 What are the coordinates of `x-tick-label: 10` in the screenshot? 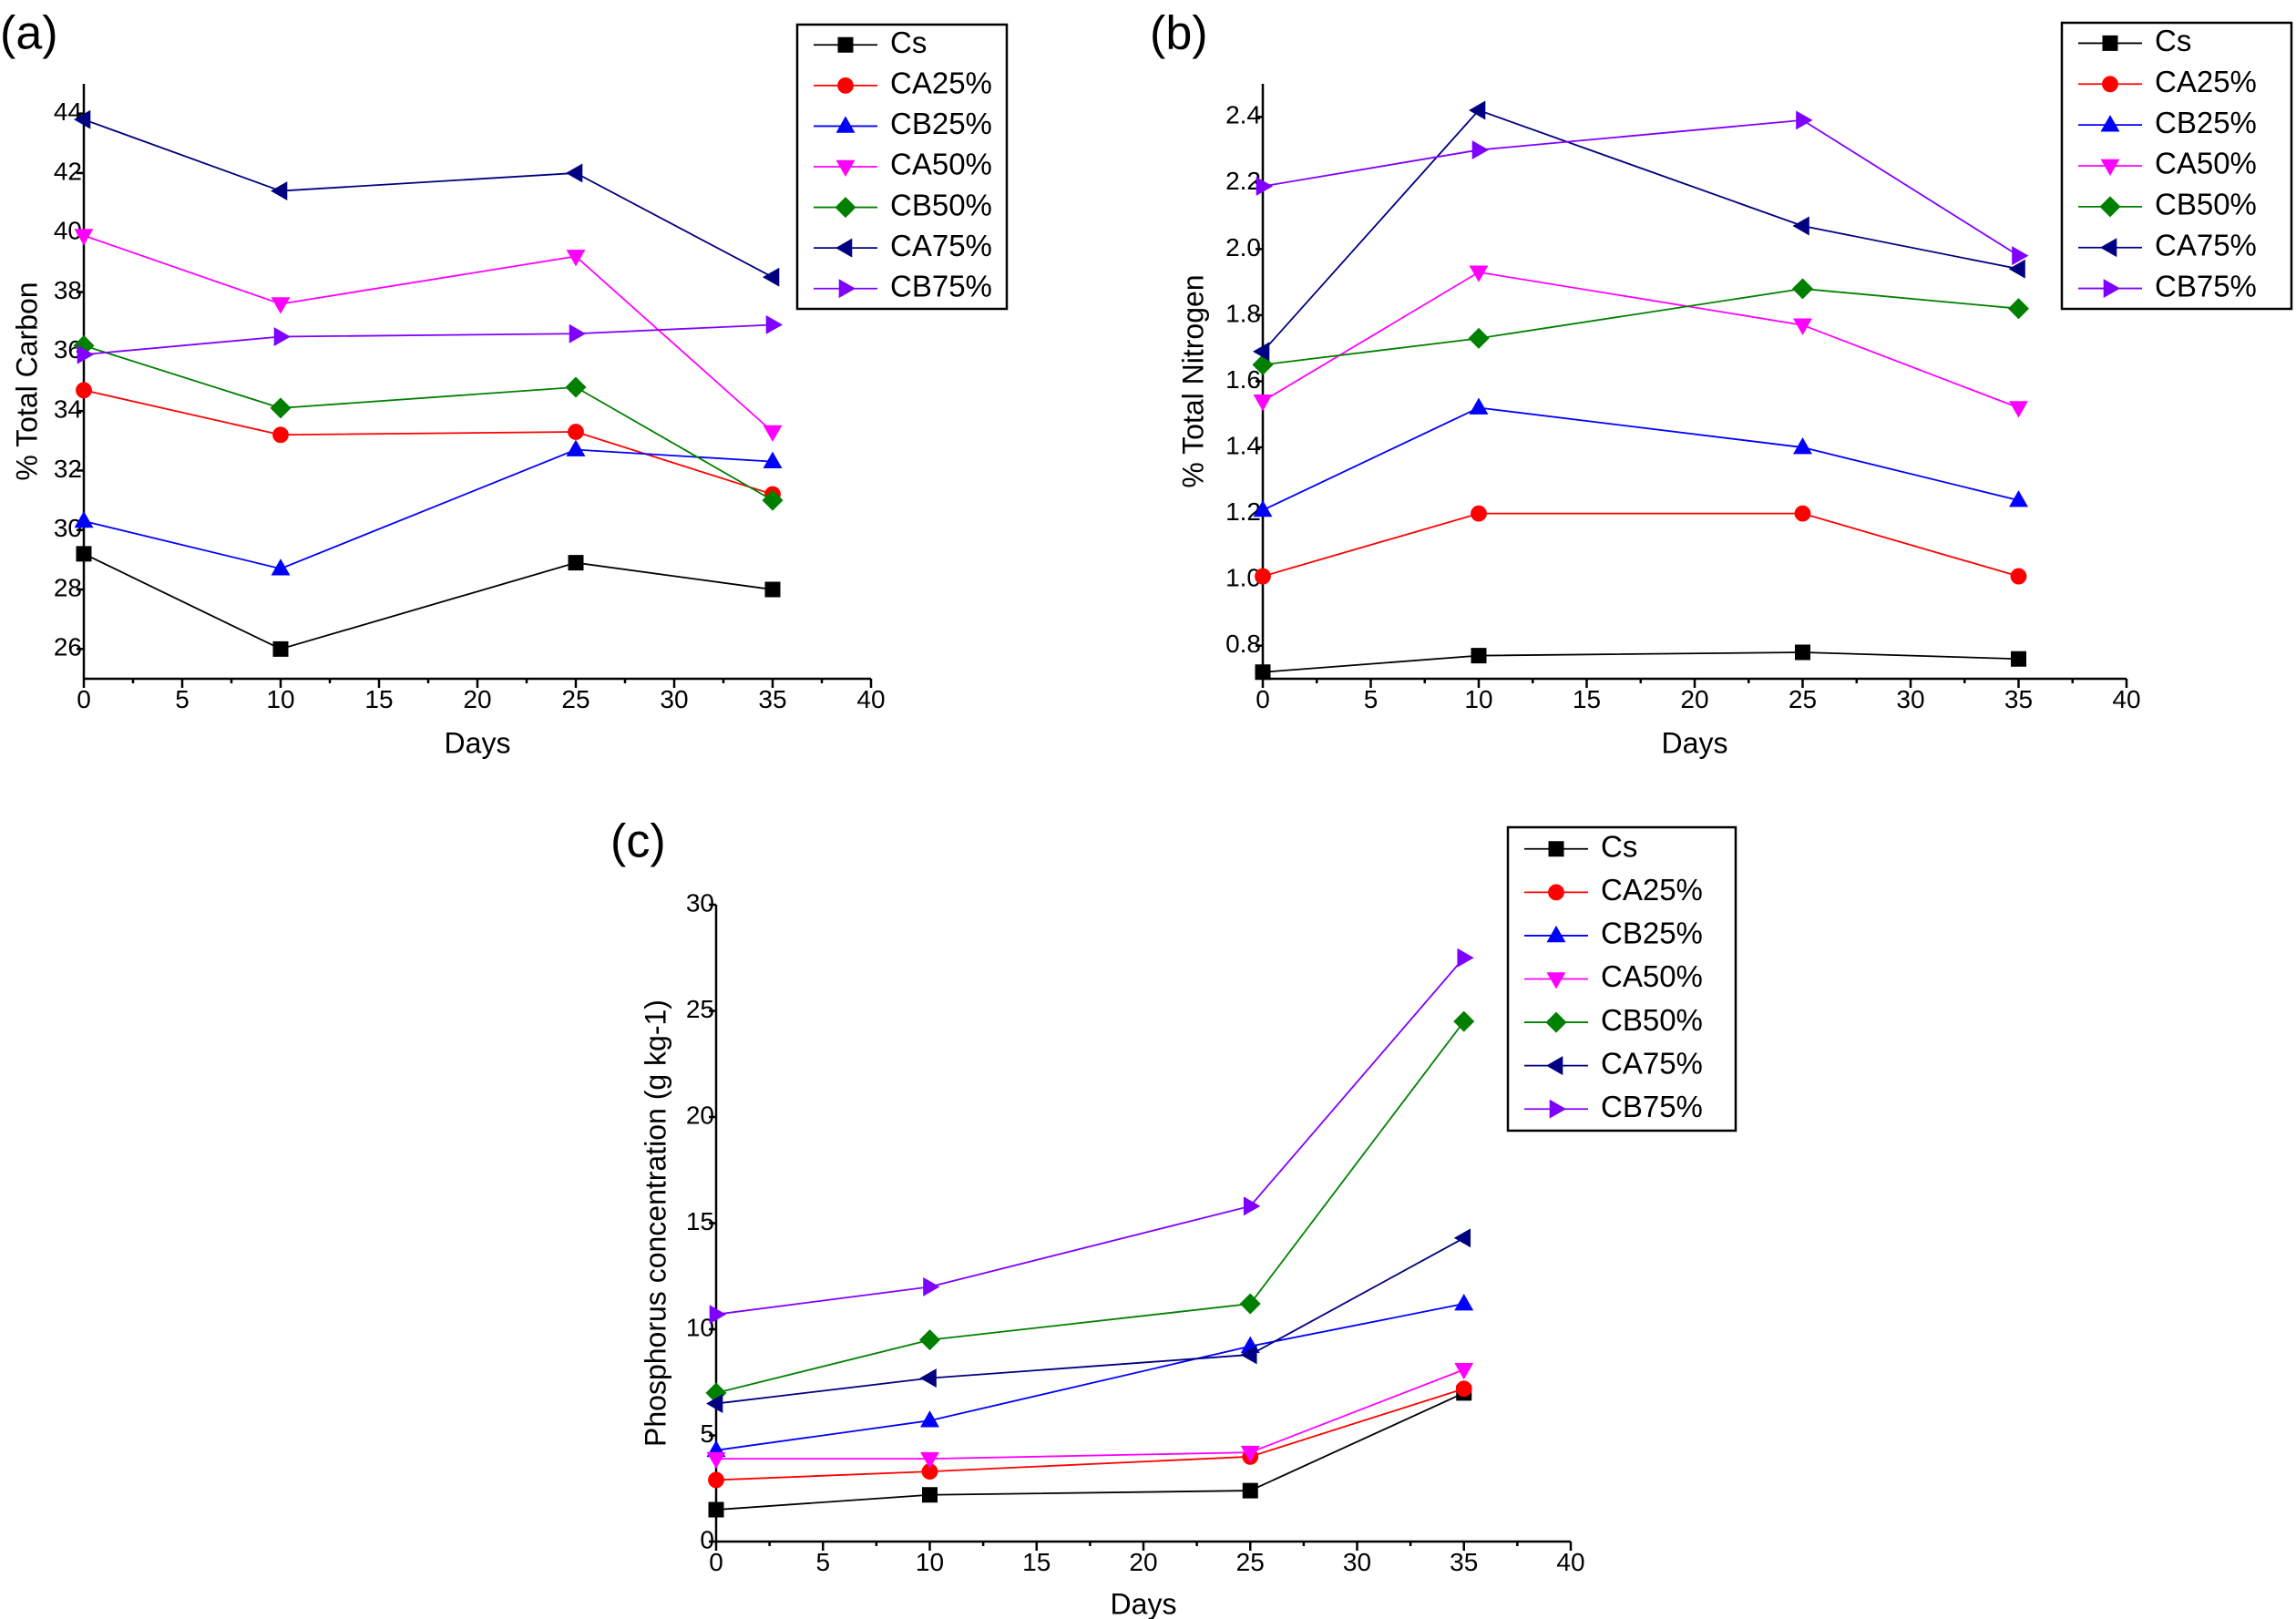 It's located at (930, 1562).